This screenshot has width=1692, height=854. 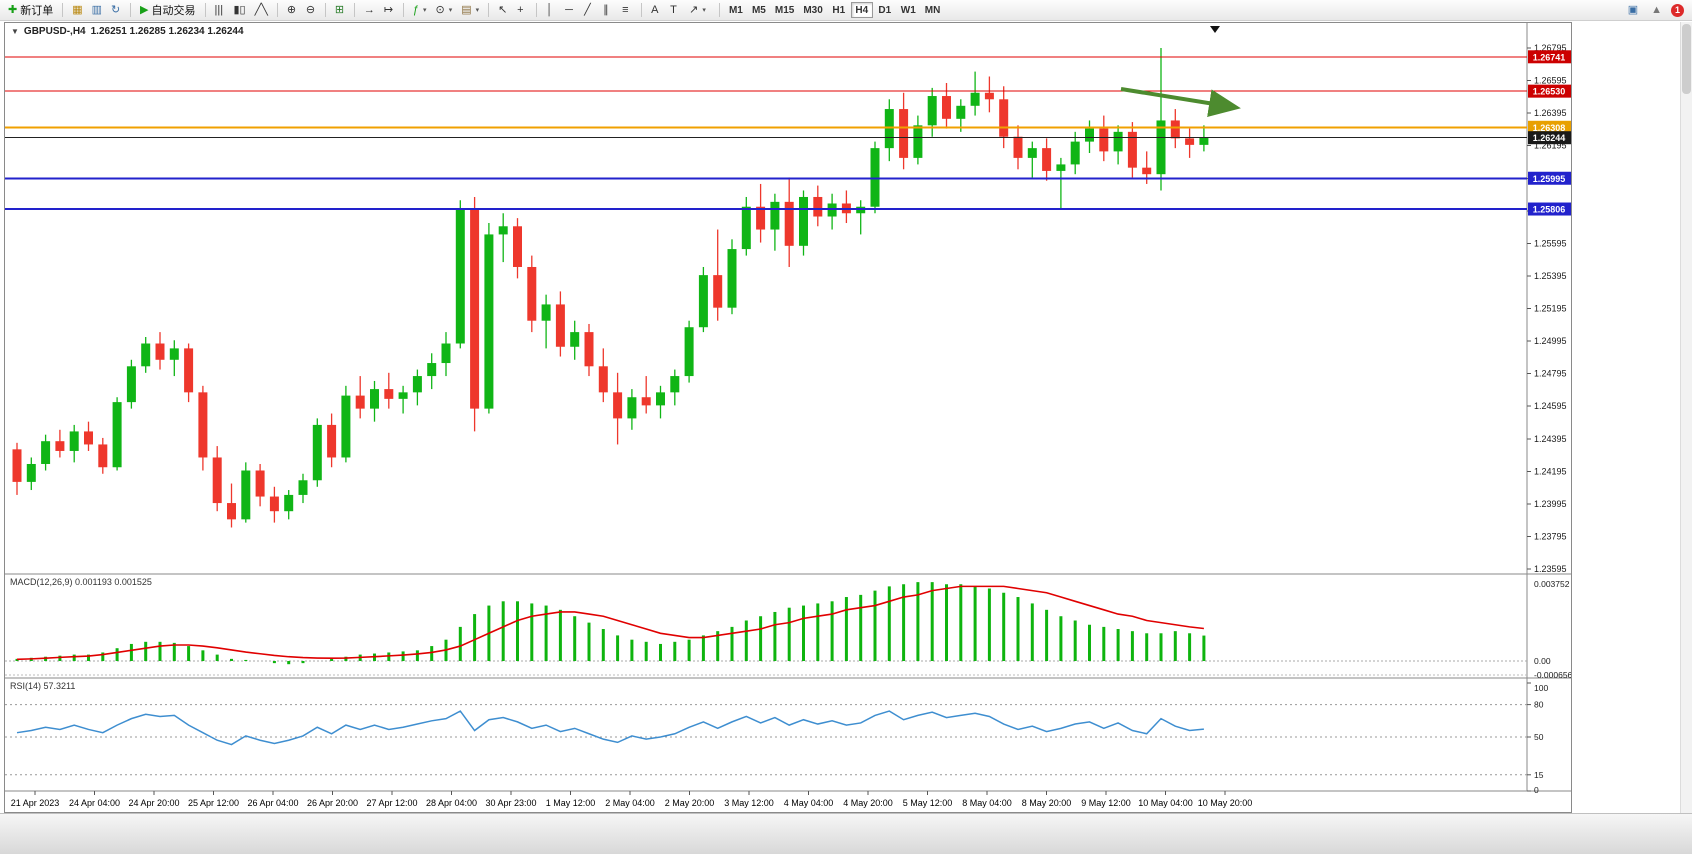 I want to click on timeframe-m5-button: M5, so click(x=759, y=10).